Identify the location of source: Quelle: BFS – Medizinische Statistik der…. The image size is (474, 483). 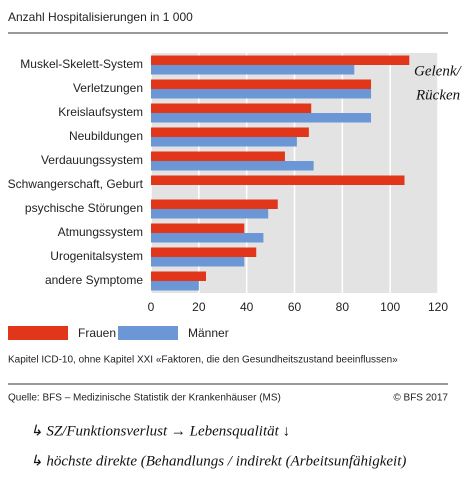
(144, 398).